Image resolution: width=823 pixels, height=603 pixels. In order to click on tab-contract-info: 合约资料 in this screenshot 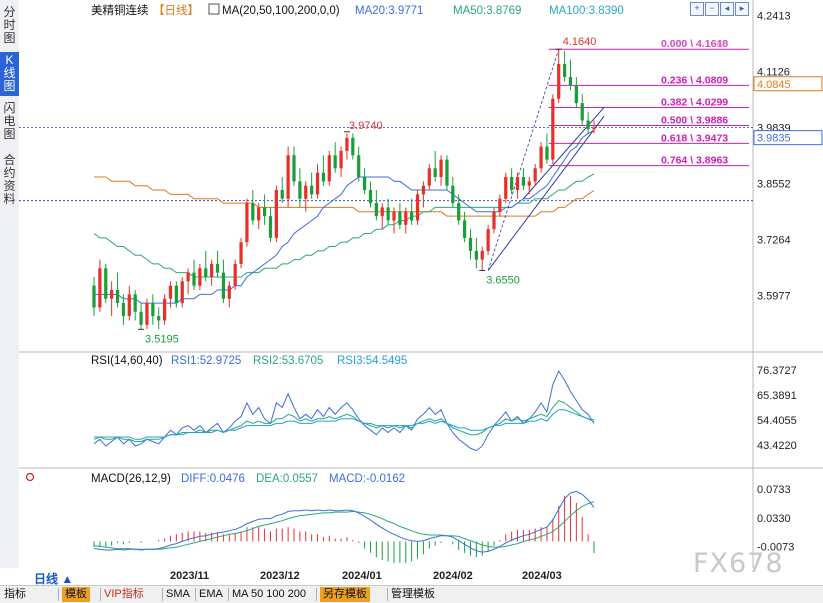, I will do `click(9, 179)`.